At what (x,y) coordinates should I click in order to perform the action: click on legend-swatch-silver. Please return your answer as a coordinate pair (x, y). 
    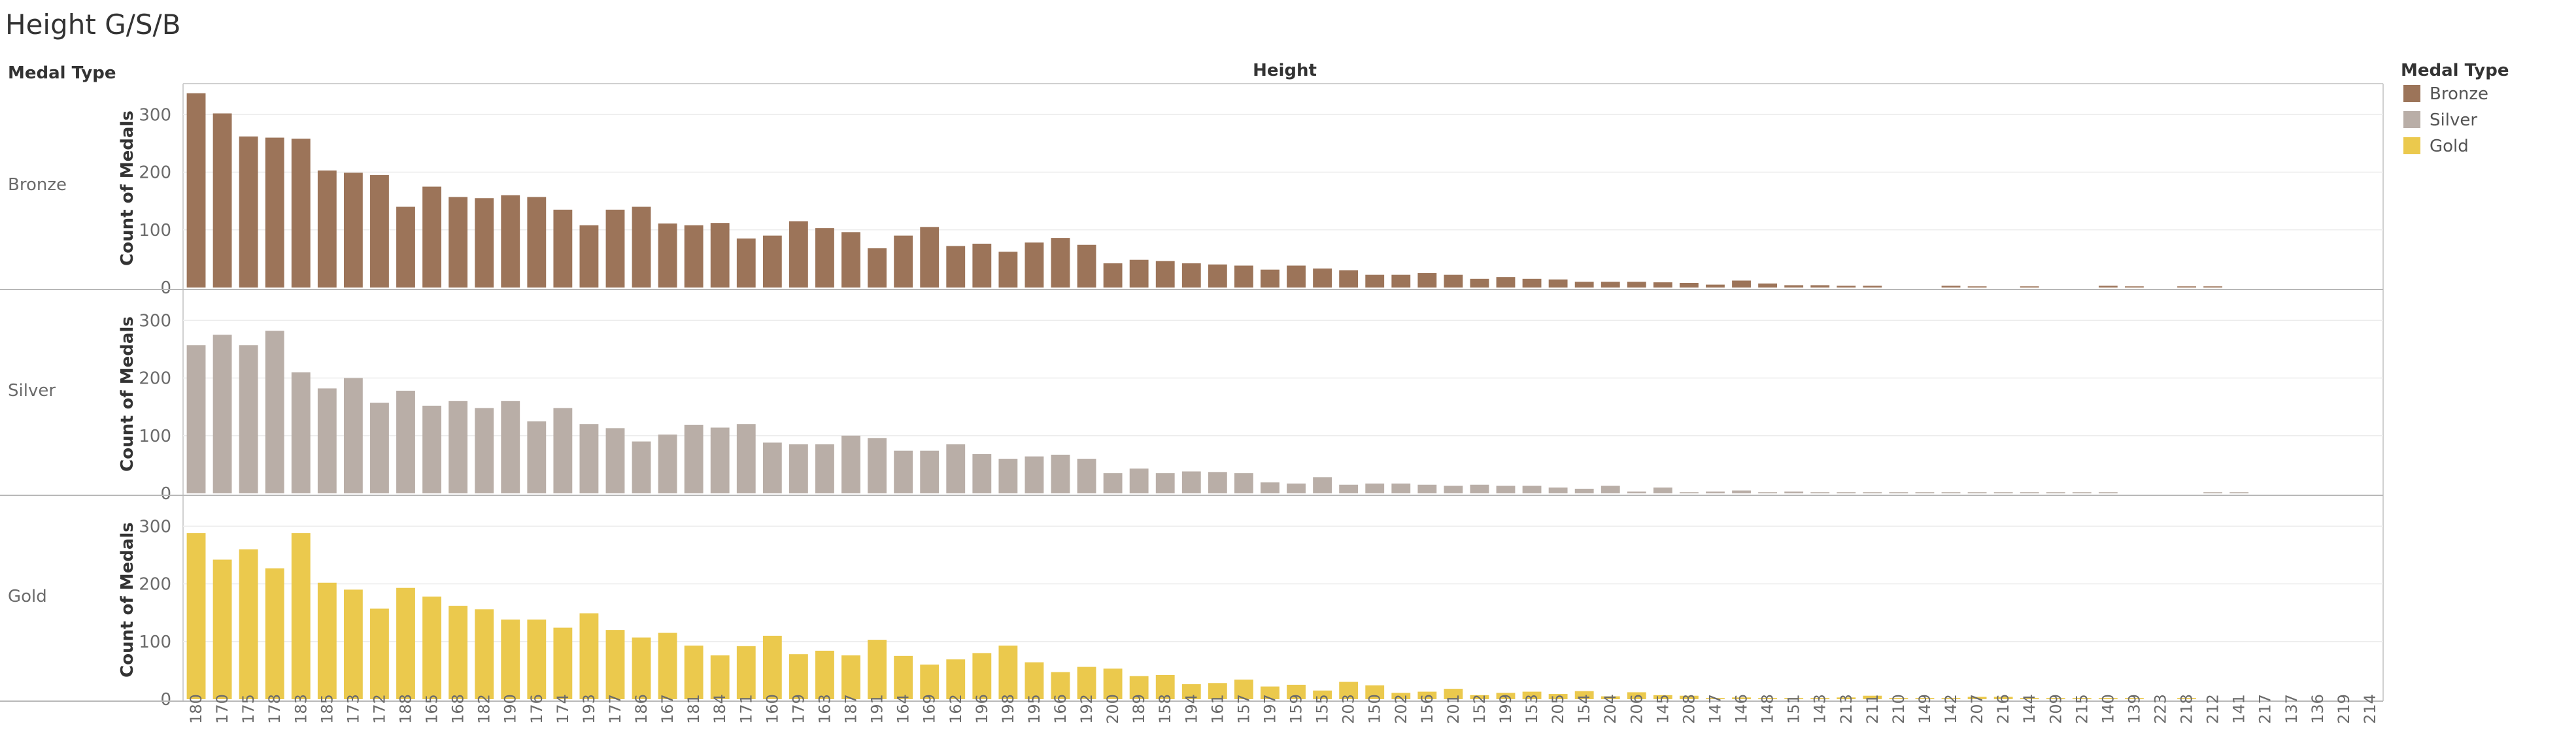
    Looking at the image, I should click on (2411, 120).